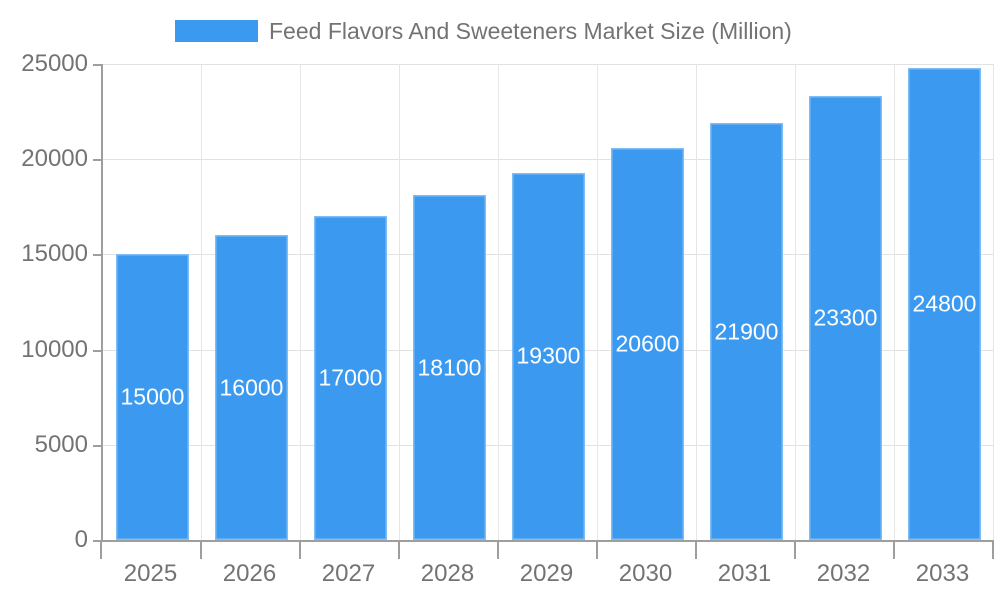 This screenshot has height=600, width=1000. Describe the element at coordinates (447, 573) in the screenshot. I see `x-tick-label: 2028` at that location.